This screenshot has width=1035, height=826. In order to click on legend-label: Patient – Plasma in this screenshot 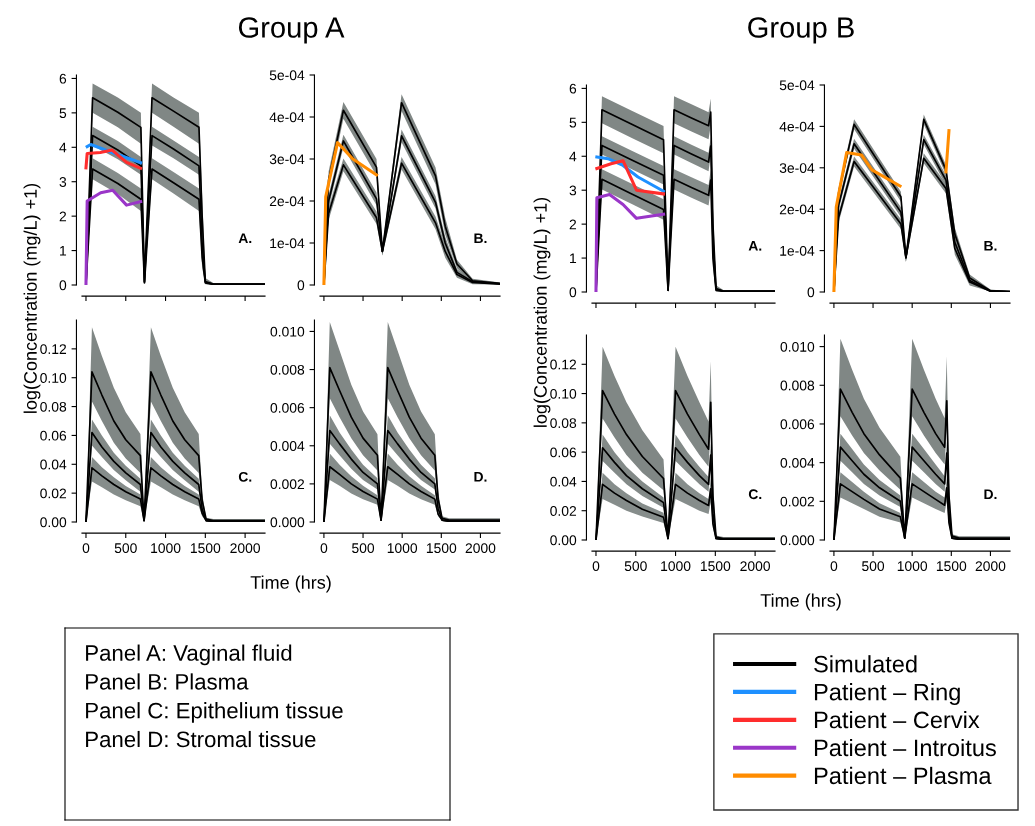, I will do `click(903, 775)`.